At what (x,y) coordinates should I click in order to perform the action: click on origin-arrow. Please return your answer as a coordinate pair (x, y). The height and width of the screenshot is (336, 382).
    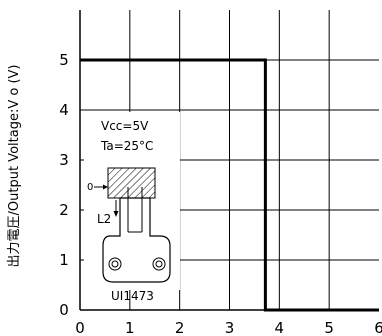
    Looking at the image, I should click on (105, 187).